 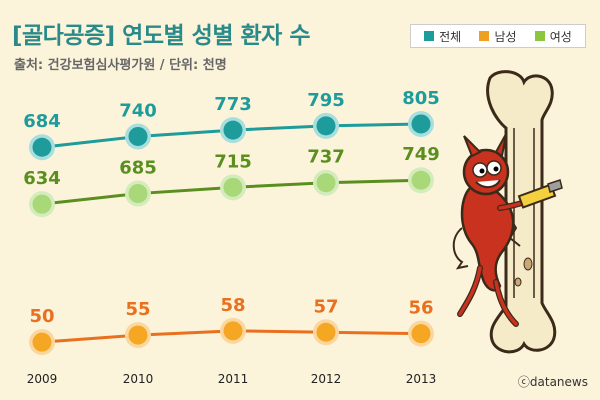 I want to click on data-point-female-2013, so click(x=421, y=180).